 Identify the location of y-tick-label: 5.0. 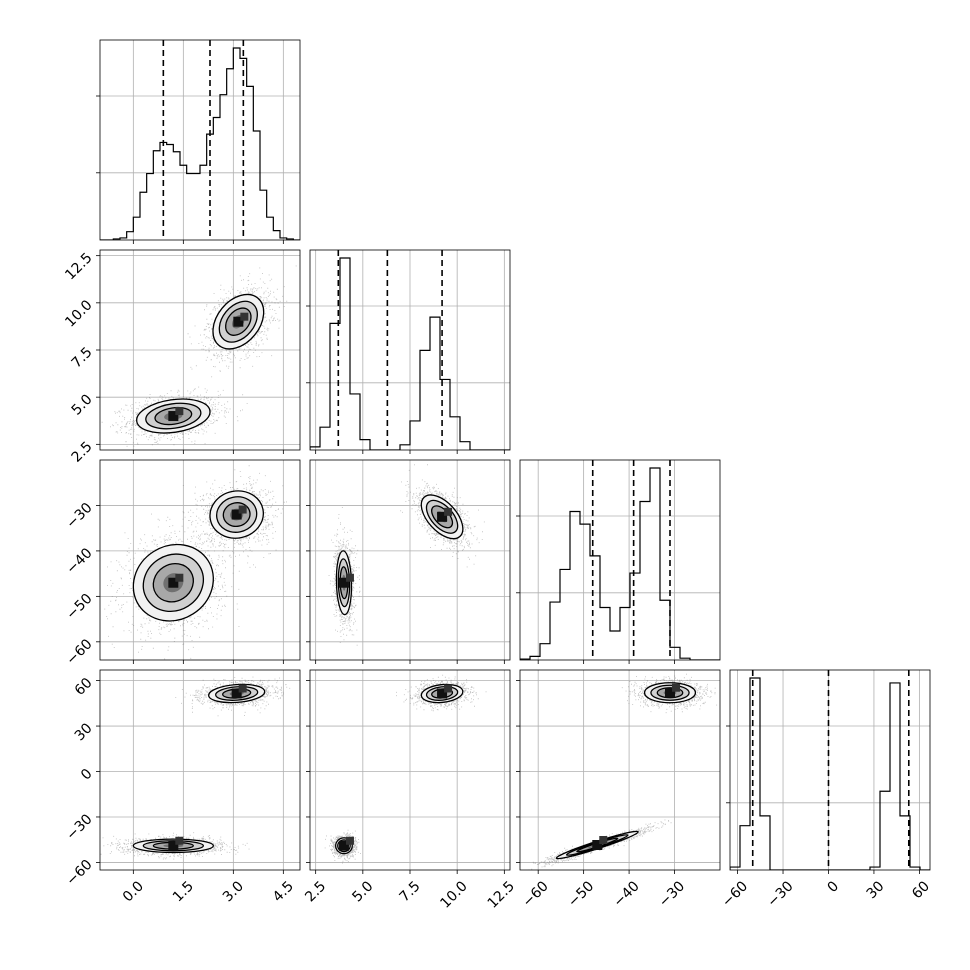
(82, 405).